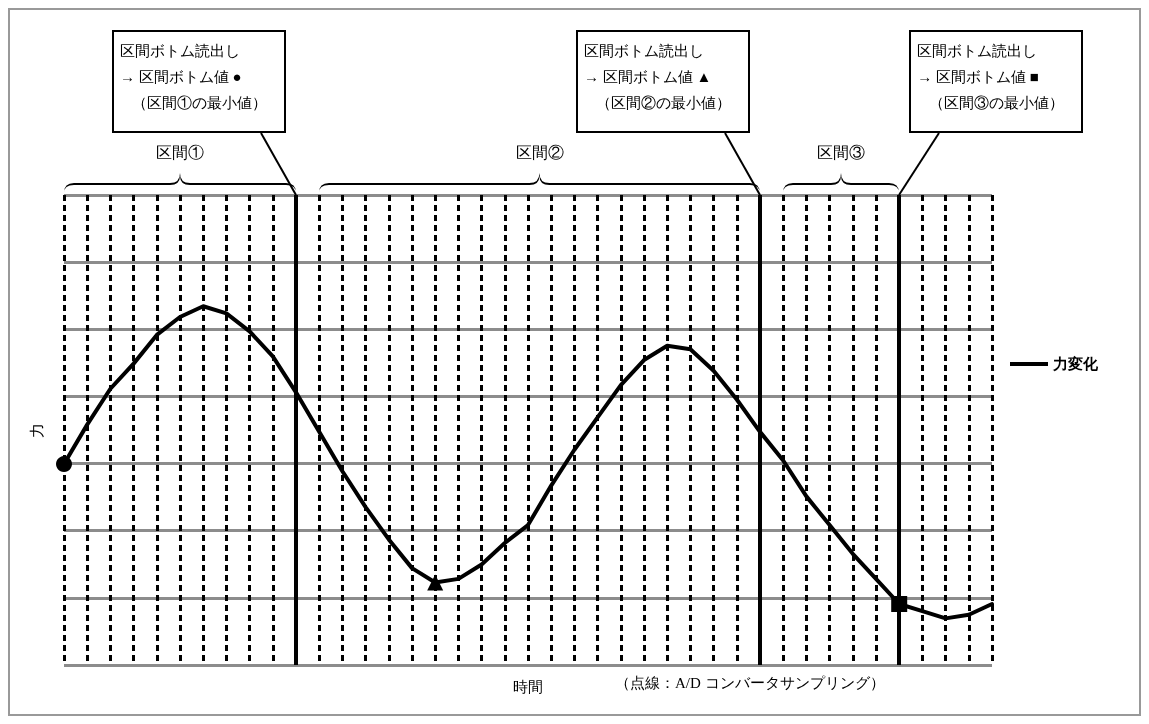 The width and height of the screenshot is (1149, 724). What do you see at coordinates (194, 77) in the screenshot?
I see `text: 区間ボトム読出し → 区間ボトム値 ● （区間①の最小値）` at bounding box center [194, 77].